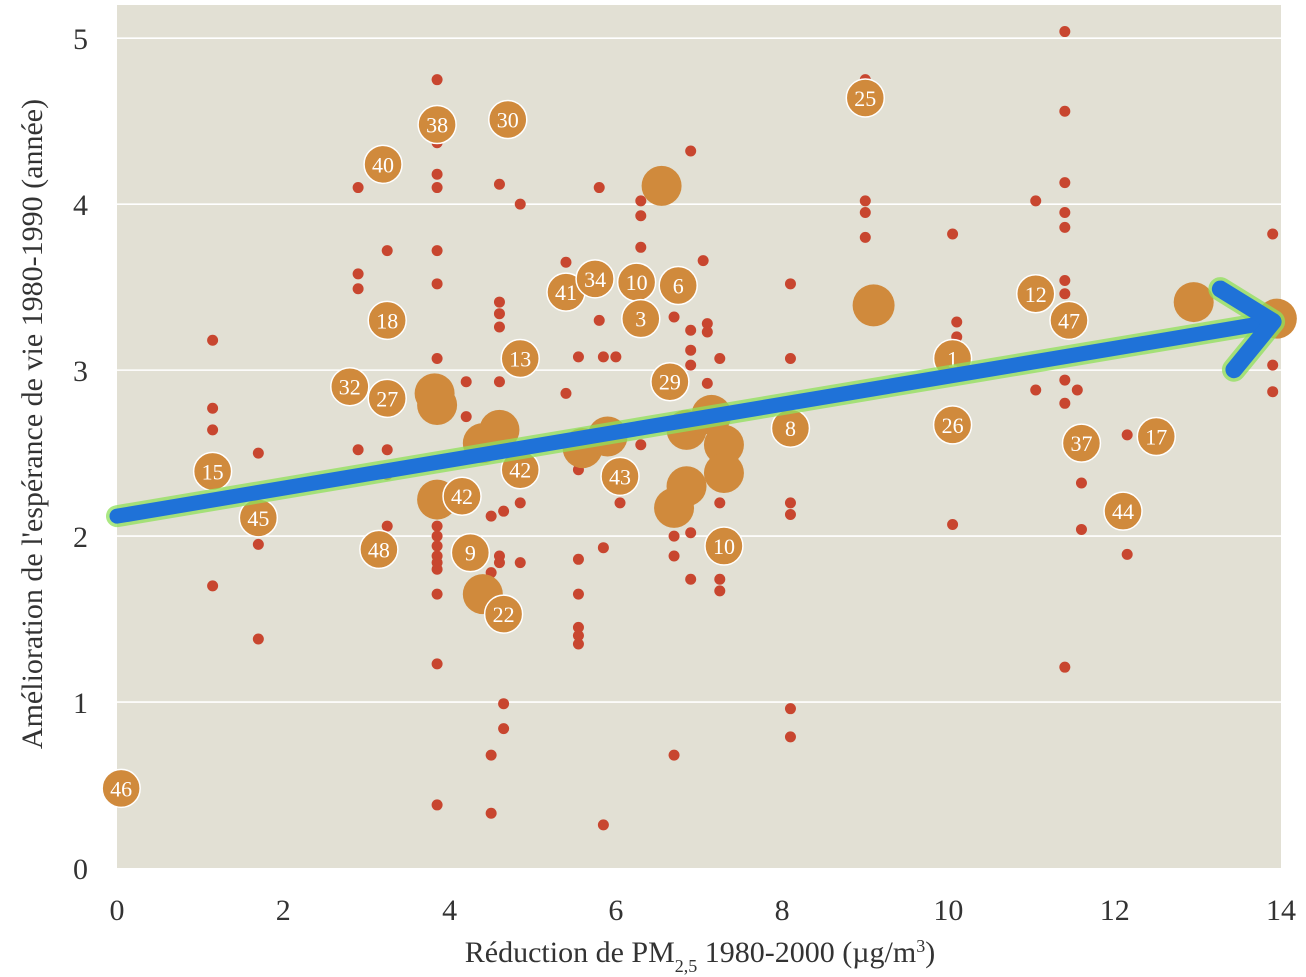  I want to click on metro-bubble: 18, so click(387, 320).